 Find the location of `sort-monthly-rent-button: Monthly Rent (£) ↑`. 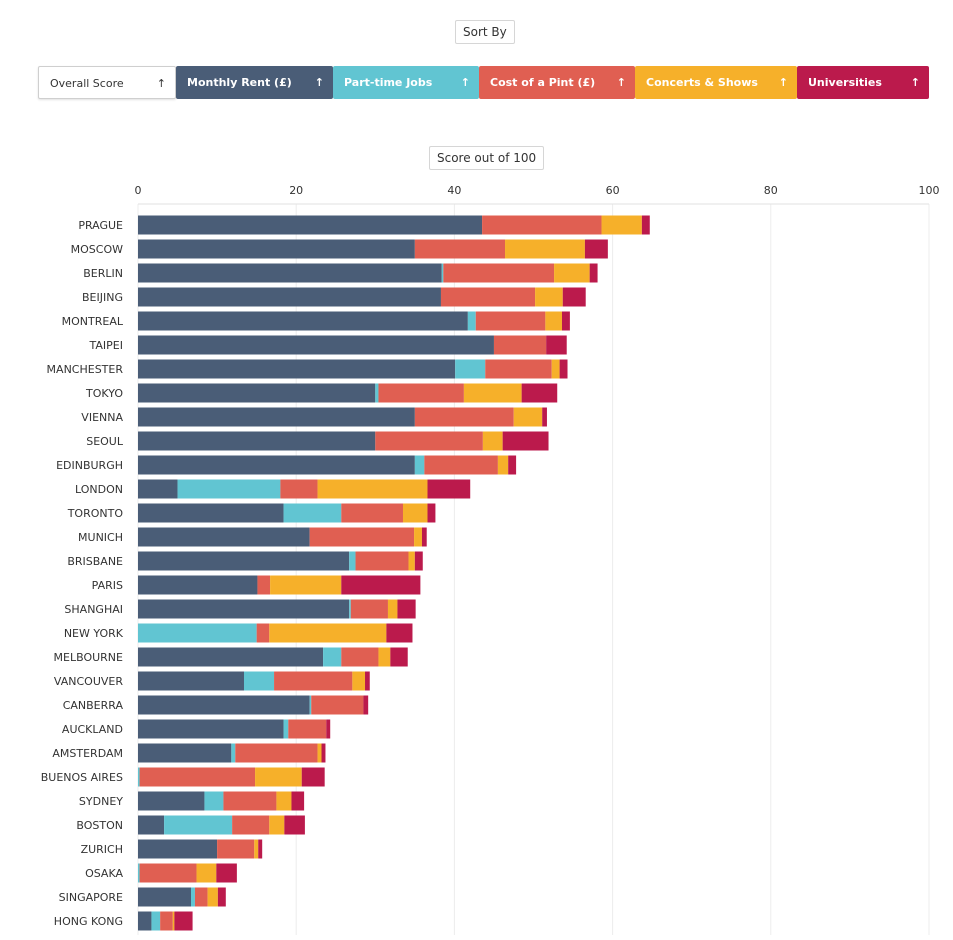

sort-monthly-rent-button: Monthly Rent (£) ↑ is located at coordinates (254, 82).